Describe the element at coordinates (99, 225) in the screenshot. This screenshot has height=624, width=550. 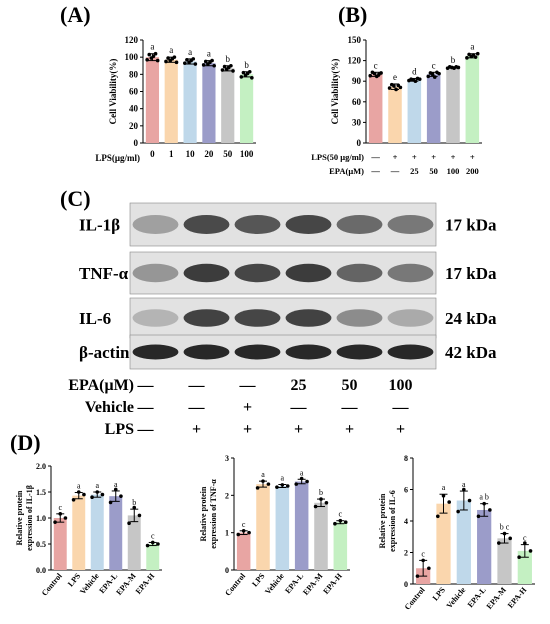
I see `blot-protein-label: IL-1β` at that location.